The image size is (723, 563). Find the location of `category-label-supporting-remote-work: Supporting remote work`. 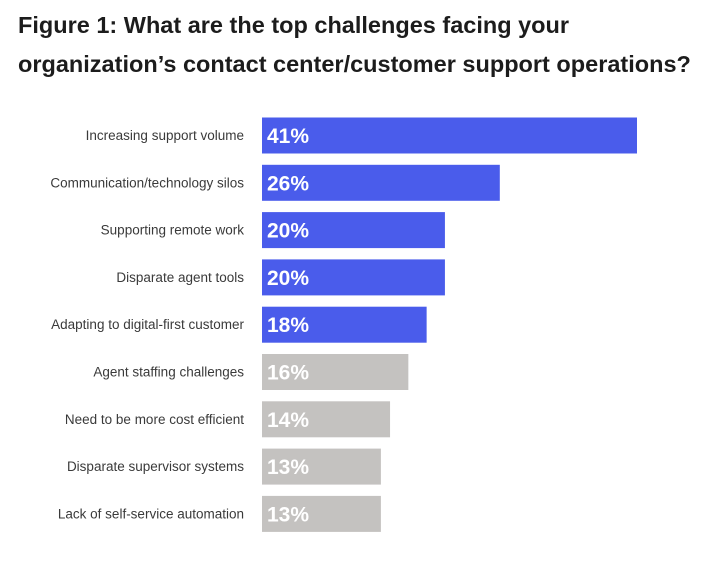

category-label-supporting-remote-work: Supporting remote work is located at coordinates (173, 230).